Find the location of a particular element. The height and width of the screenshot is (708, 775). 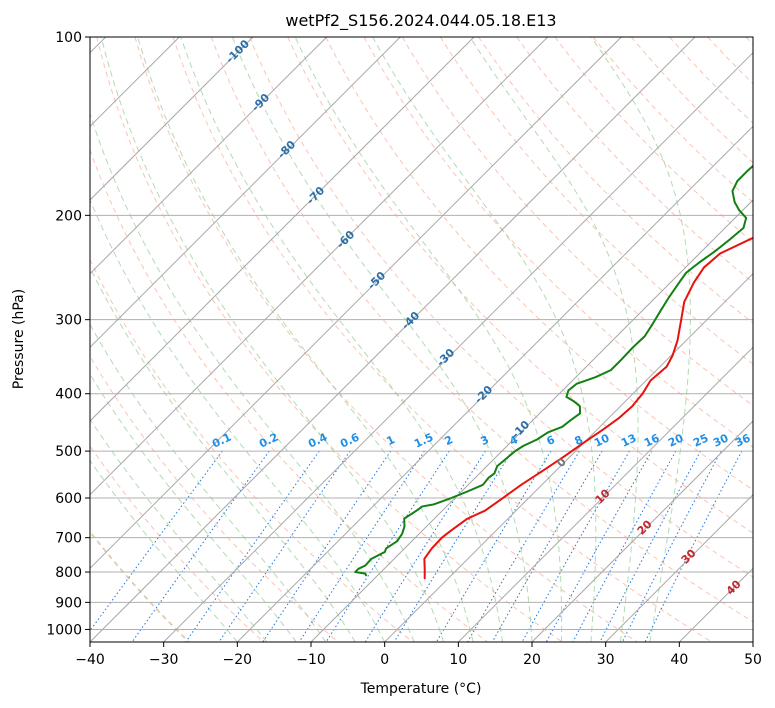

x-tick-label: −40 is located at coordinates (90, 660).